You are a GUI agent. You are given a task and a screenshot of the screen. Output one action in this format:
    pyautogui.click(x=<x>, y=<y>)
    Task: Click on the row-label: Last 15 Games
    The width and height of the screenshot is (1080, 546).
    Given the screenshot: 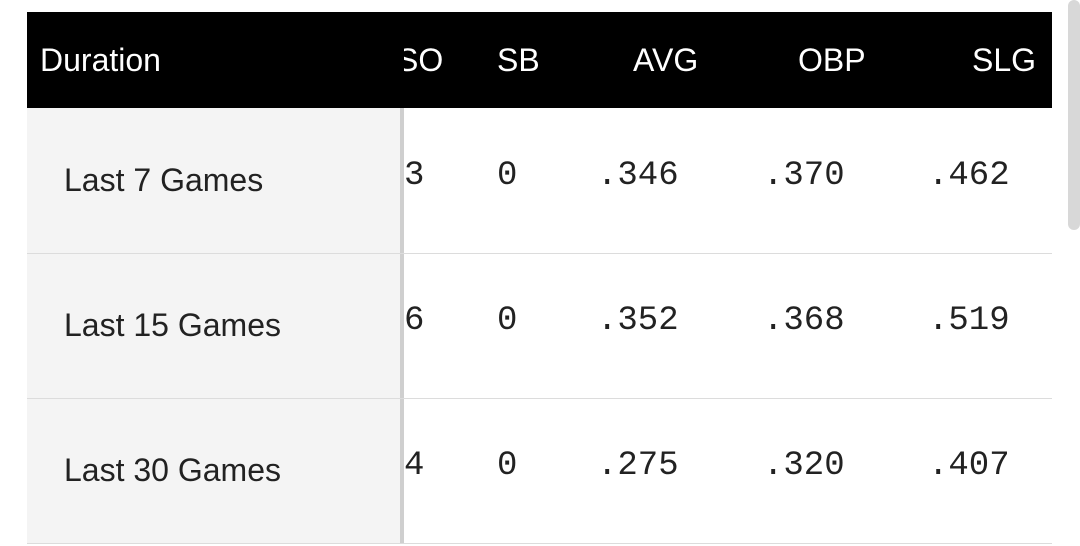 What is the action you would take?
    pyautogui.click(x=172, y=325)
    